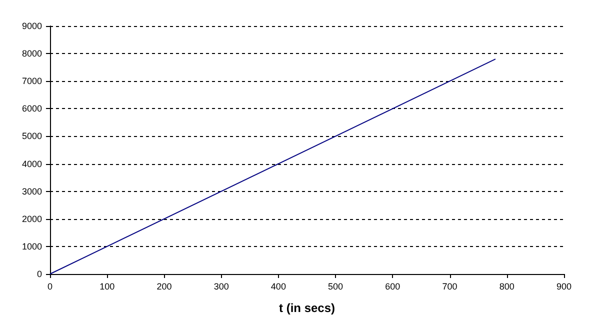 This screenshot has width=591, height=335. I want to click on x-tick-label: 200, so click(164, 287).